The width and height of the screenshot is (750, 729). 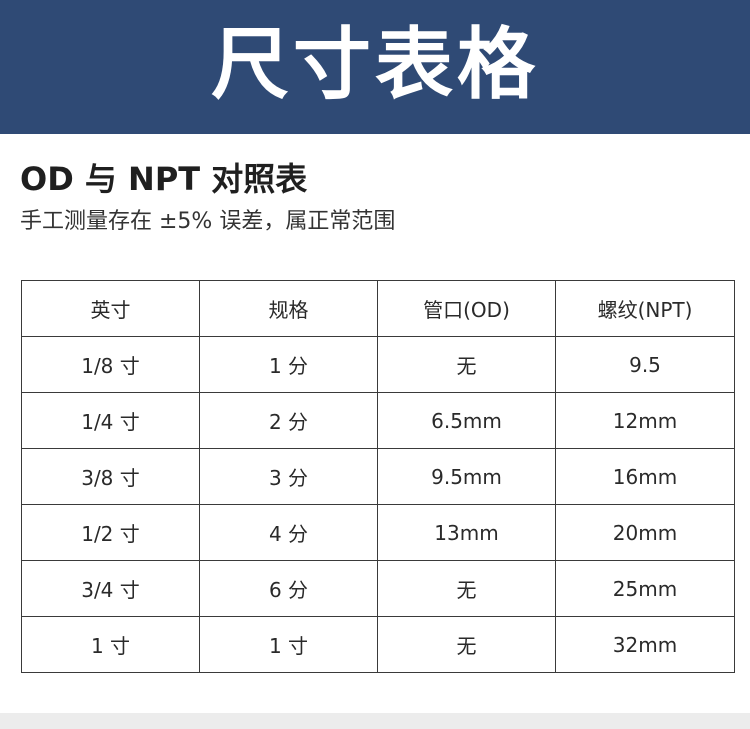 What do you see at coordinates (164, 179) in the screenshot?
I see `section-title: OD 与 NPT 对照表` at bounding box center [164, 179].